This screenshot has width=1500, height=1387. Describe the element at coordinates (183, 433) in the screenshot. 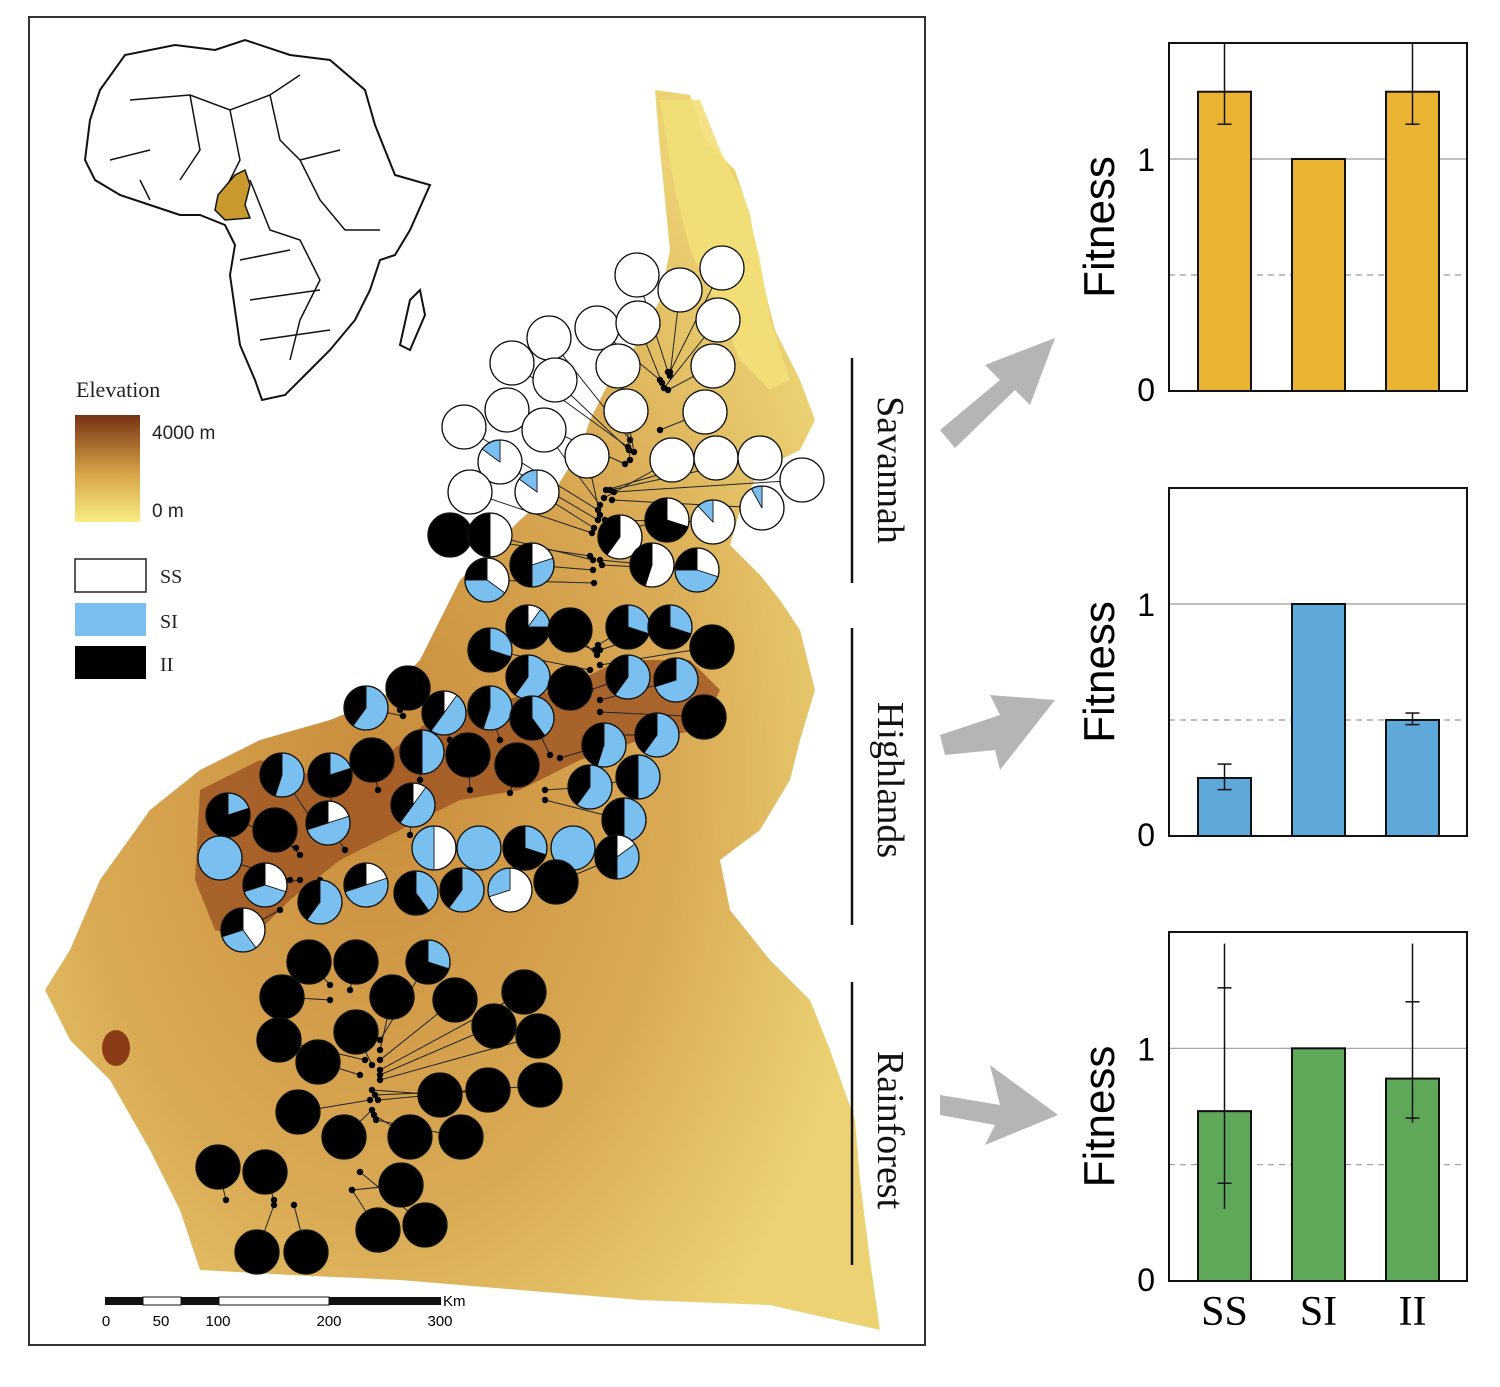

I see `elevation-high-label: 4000 m` at that location.